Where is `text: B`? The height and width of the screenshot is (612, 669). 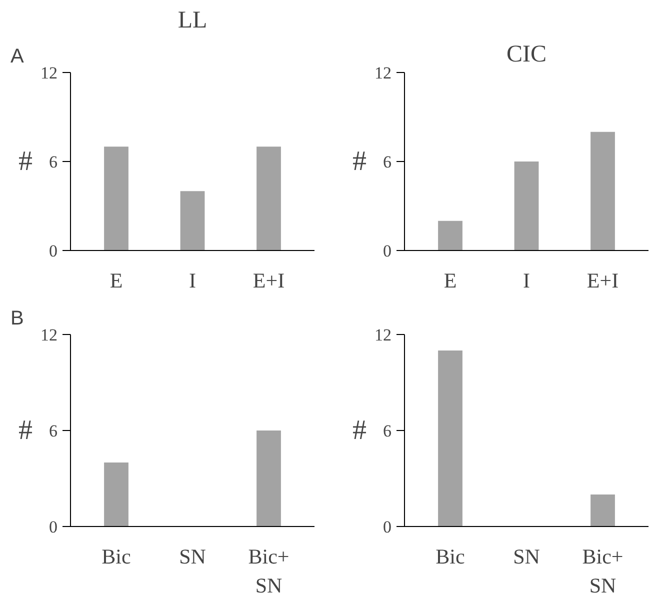 text: B is located at coordinates (17, 319).